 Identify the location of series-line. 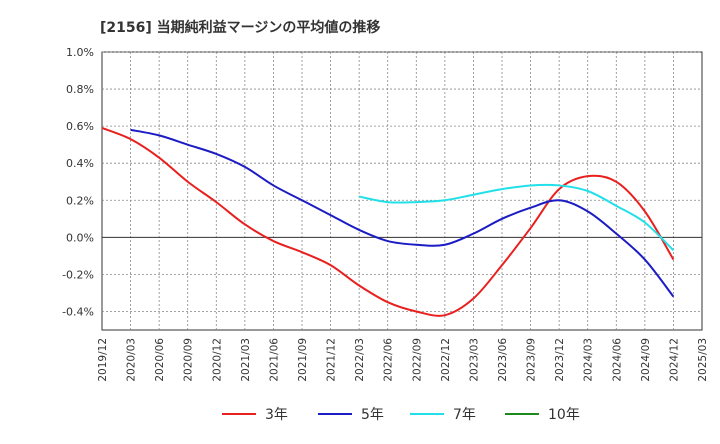
(516, 217).